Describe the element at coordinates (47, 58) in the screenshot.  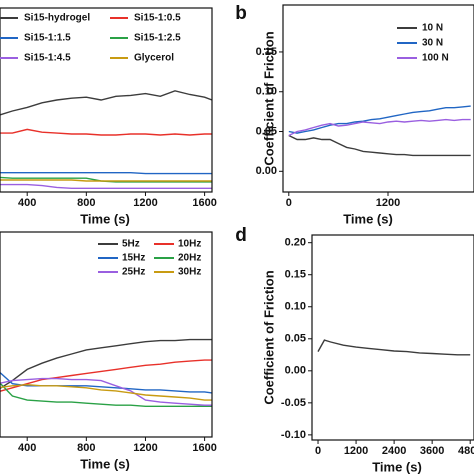
I see `legend-label: Si15-1:4.5` at that location.